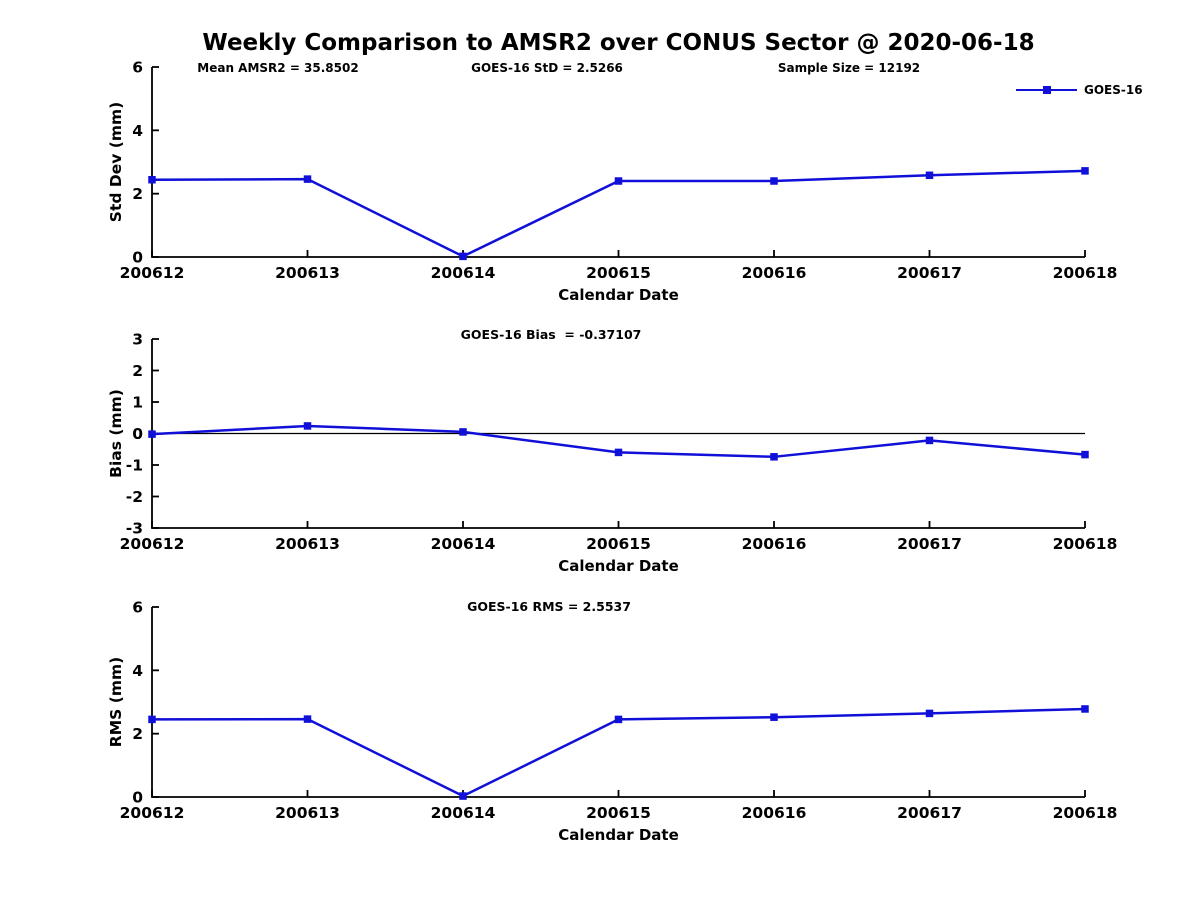 The image size is (1200, 900). Describe the element at coordinates (549, 606) in the screenshot. I see `rms-annotation: GOES-16 RMS = 2.5537` at that location.